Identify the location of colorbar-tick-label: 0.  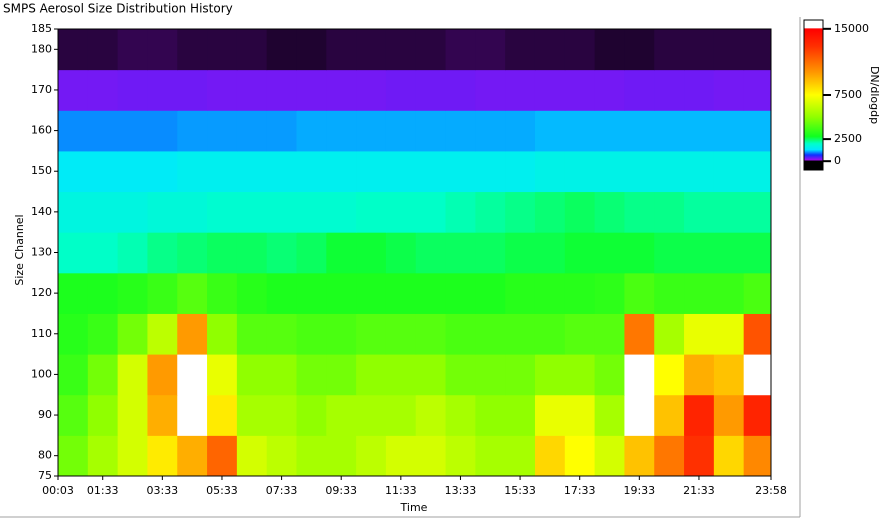
(837, 160).